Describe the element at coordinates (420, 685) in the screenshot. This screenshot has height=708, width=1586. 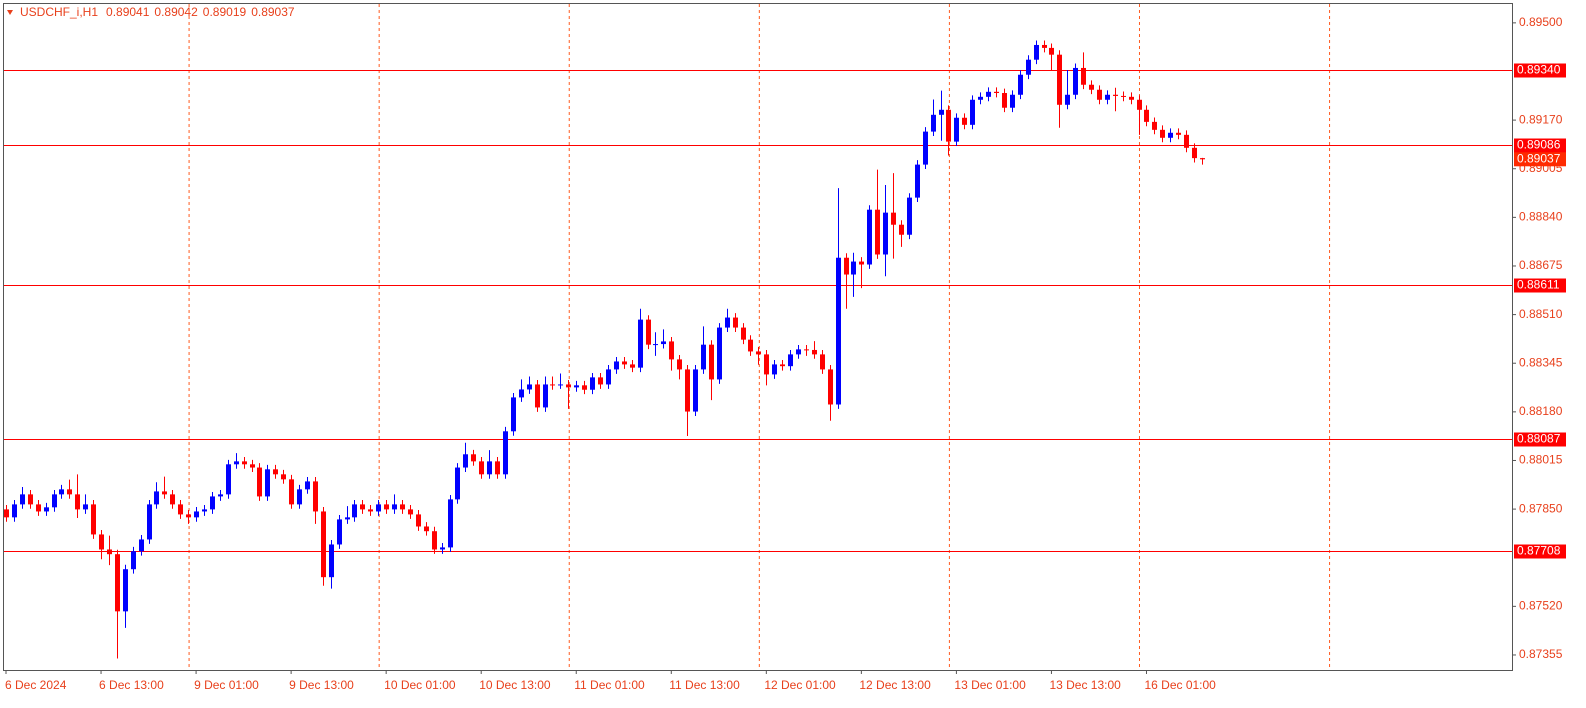
I see `x-tick-label: 10 Dec 01:00` at that location.